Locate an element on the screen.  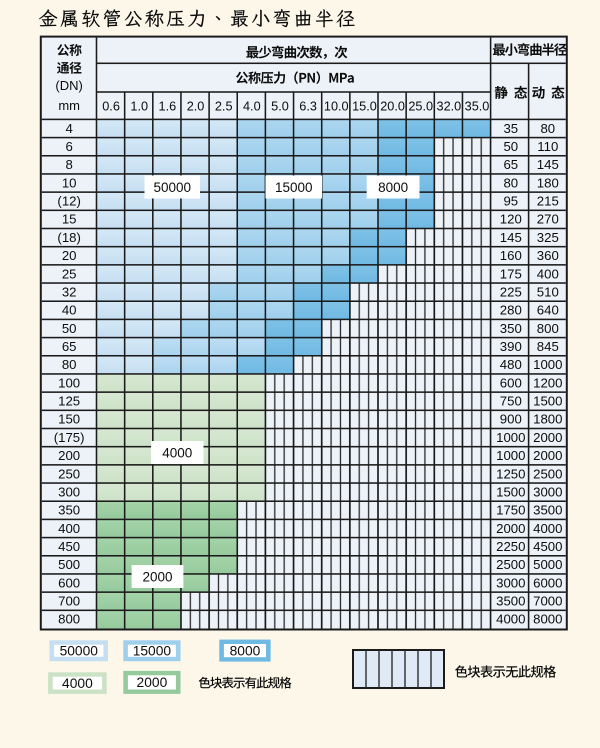
svg-text: 110 is located at coordinates (547, 146).